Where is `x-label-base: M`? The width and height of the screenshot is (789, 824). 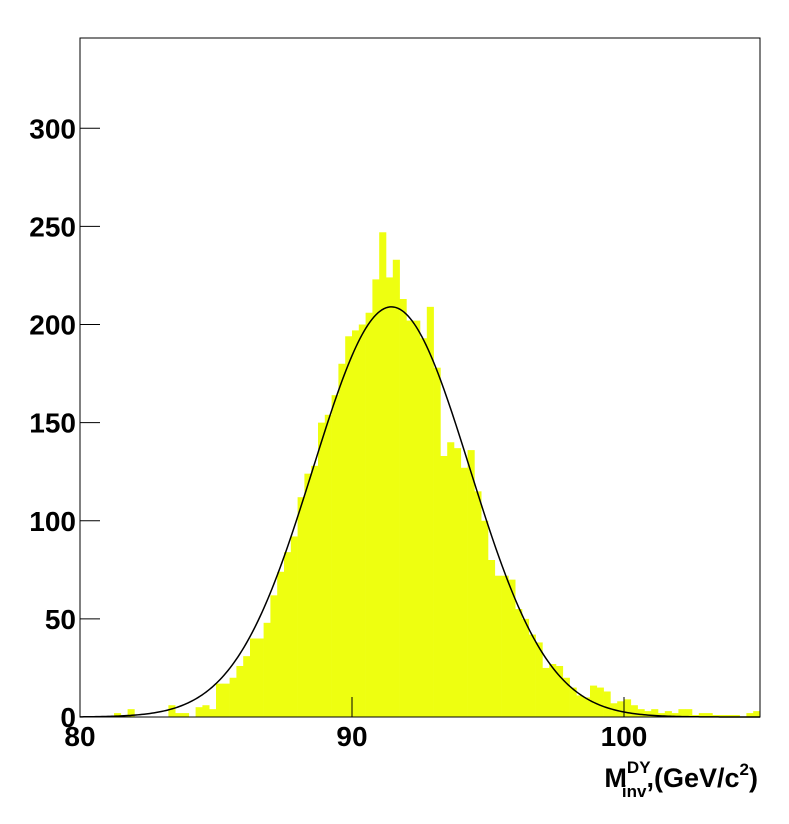 x-label-base: M is located at coordinates (615, 778).